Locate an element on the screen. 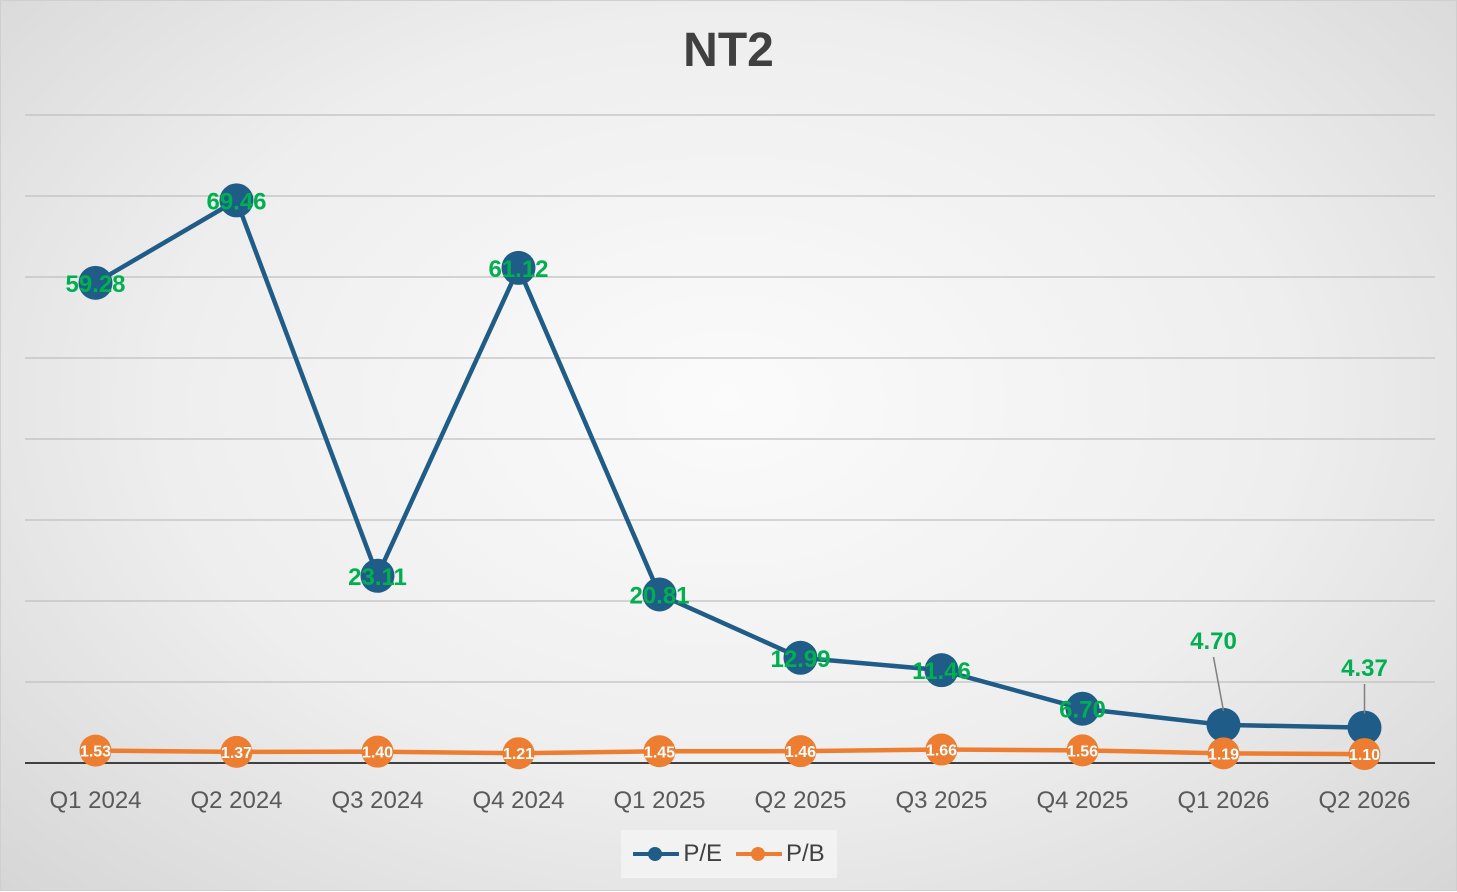  x-tick-label: Q2 2026 is located at coordinates (1364, 800).